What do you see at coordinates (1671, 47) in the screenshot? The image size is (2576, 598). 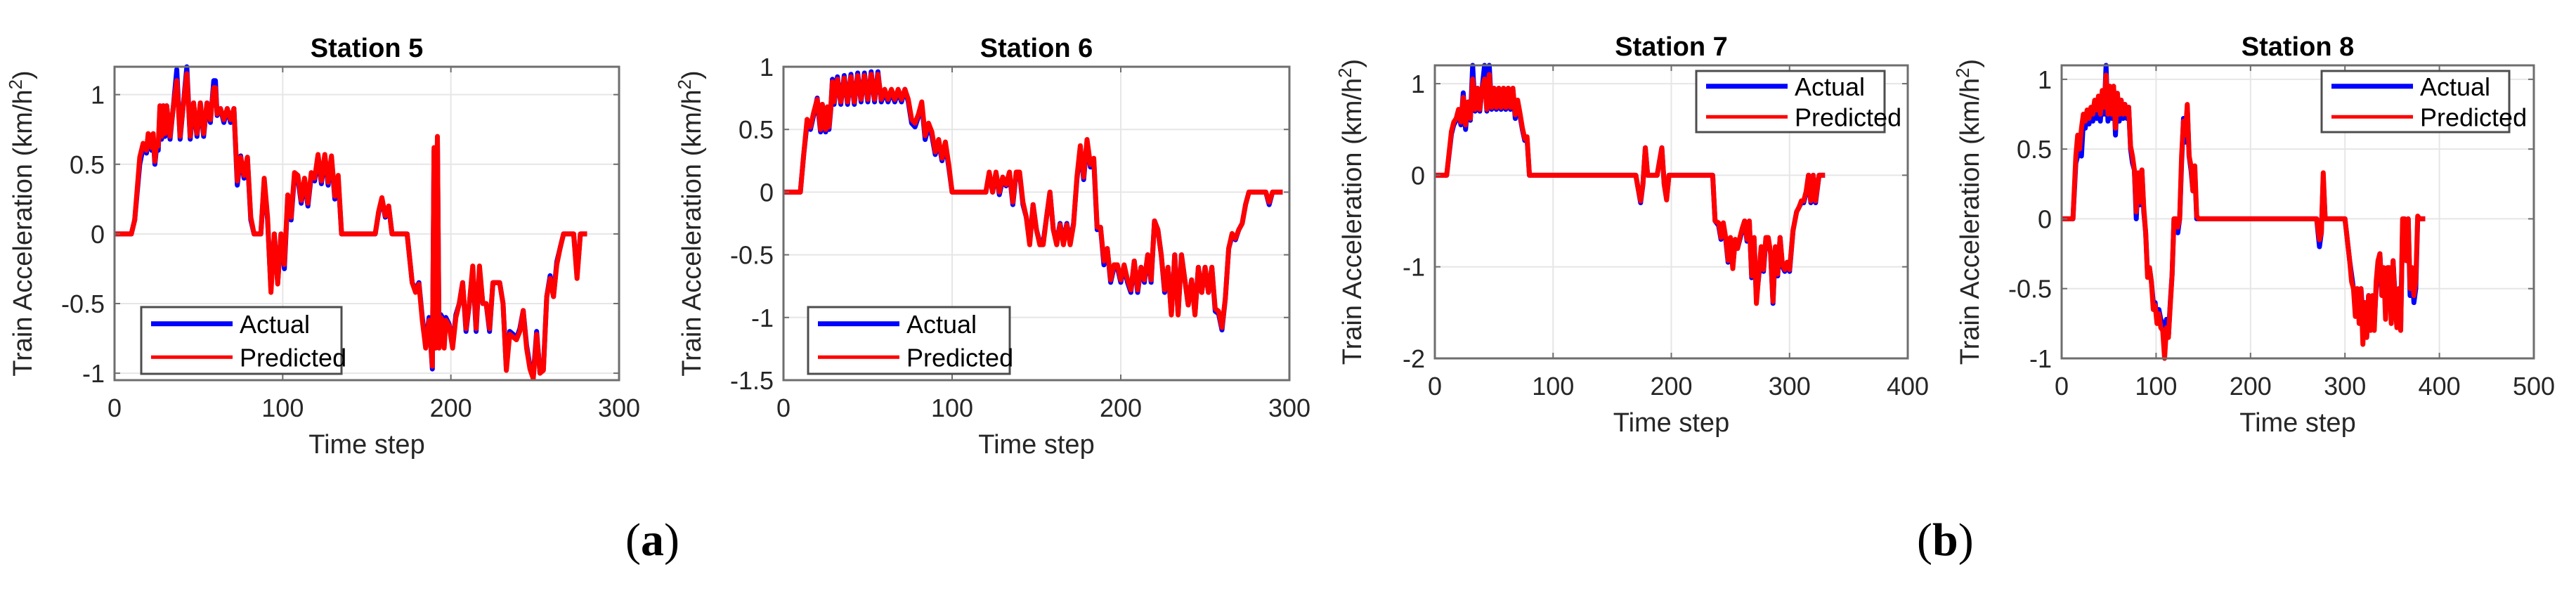 I see `chart-title: Station 7` at bounding box center [1671, 47].